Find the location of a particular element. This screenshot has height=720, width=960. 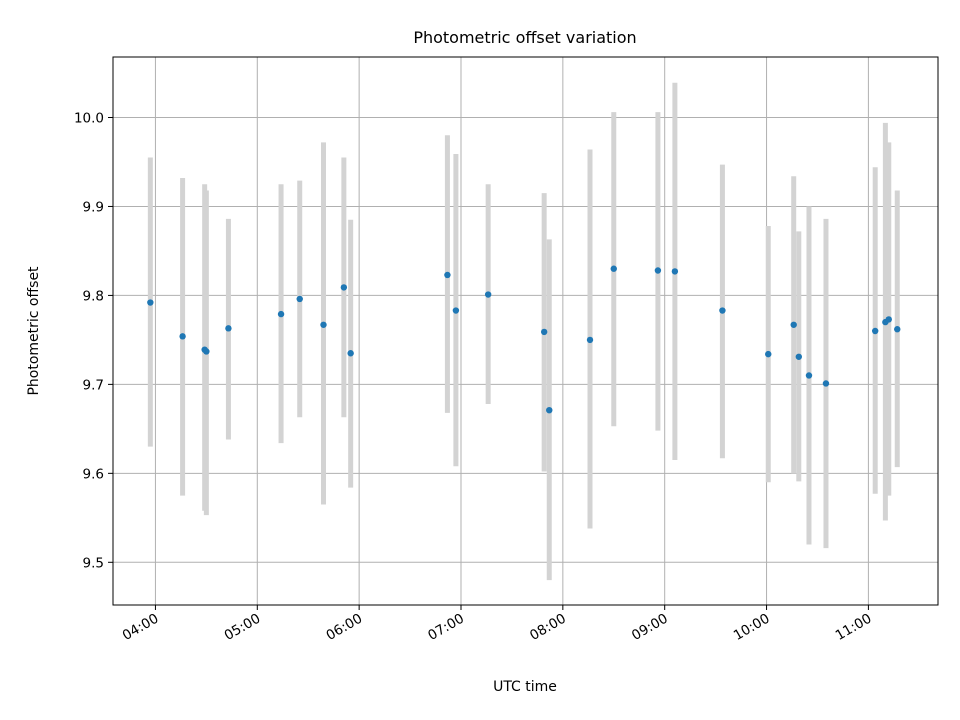

chart-title: Photometric offset variation is located at coordinates (524, 37).